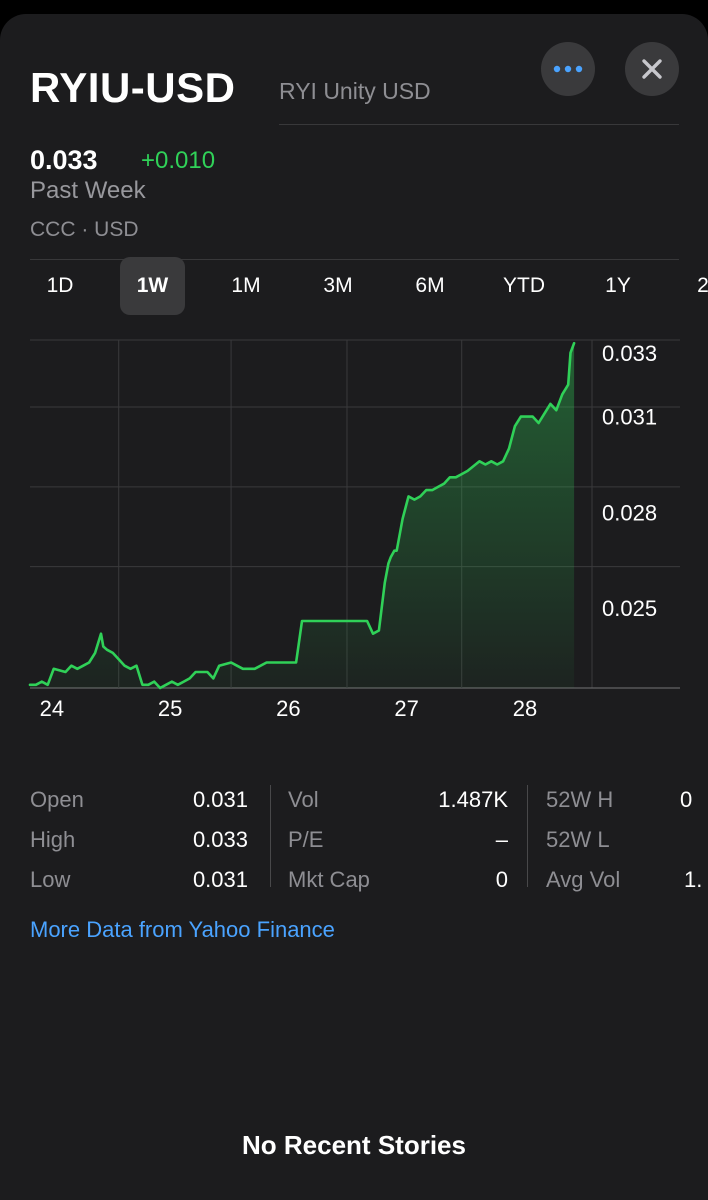 The image size is (708, 1200). What do you see at coordinates (629, 512) in the screenshot?
I see `y-tick-label: 0.028` at bounding box center [629, 512].